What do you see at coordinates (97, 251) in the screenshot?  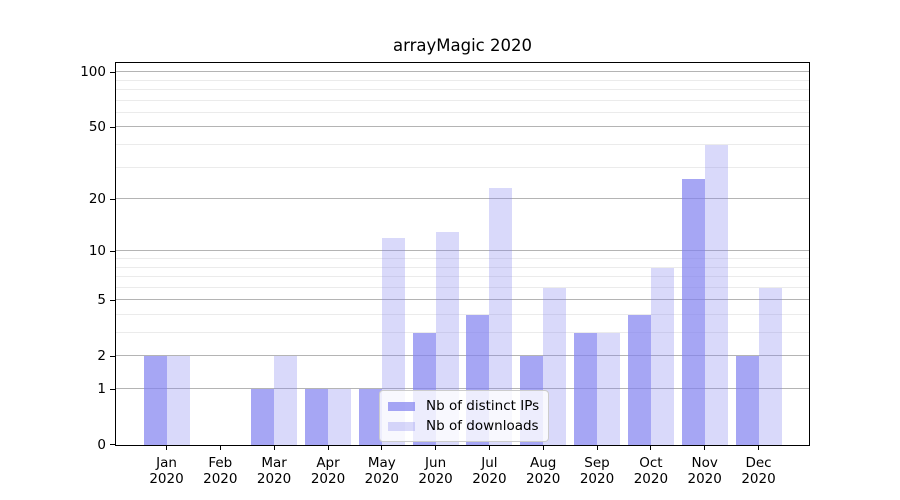 I see `y-tick-label-10: 10` at bounding box center [97, 251].